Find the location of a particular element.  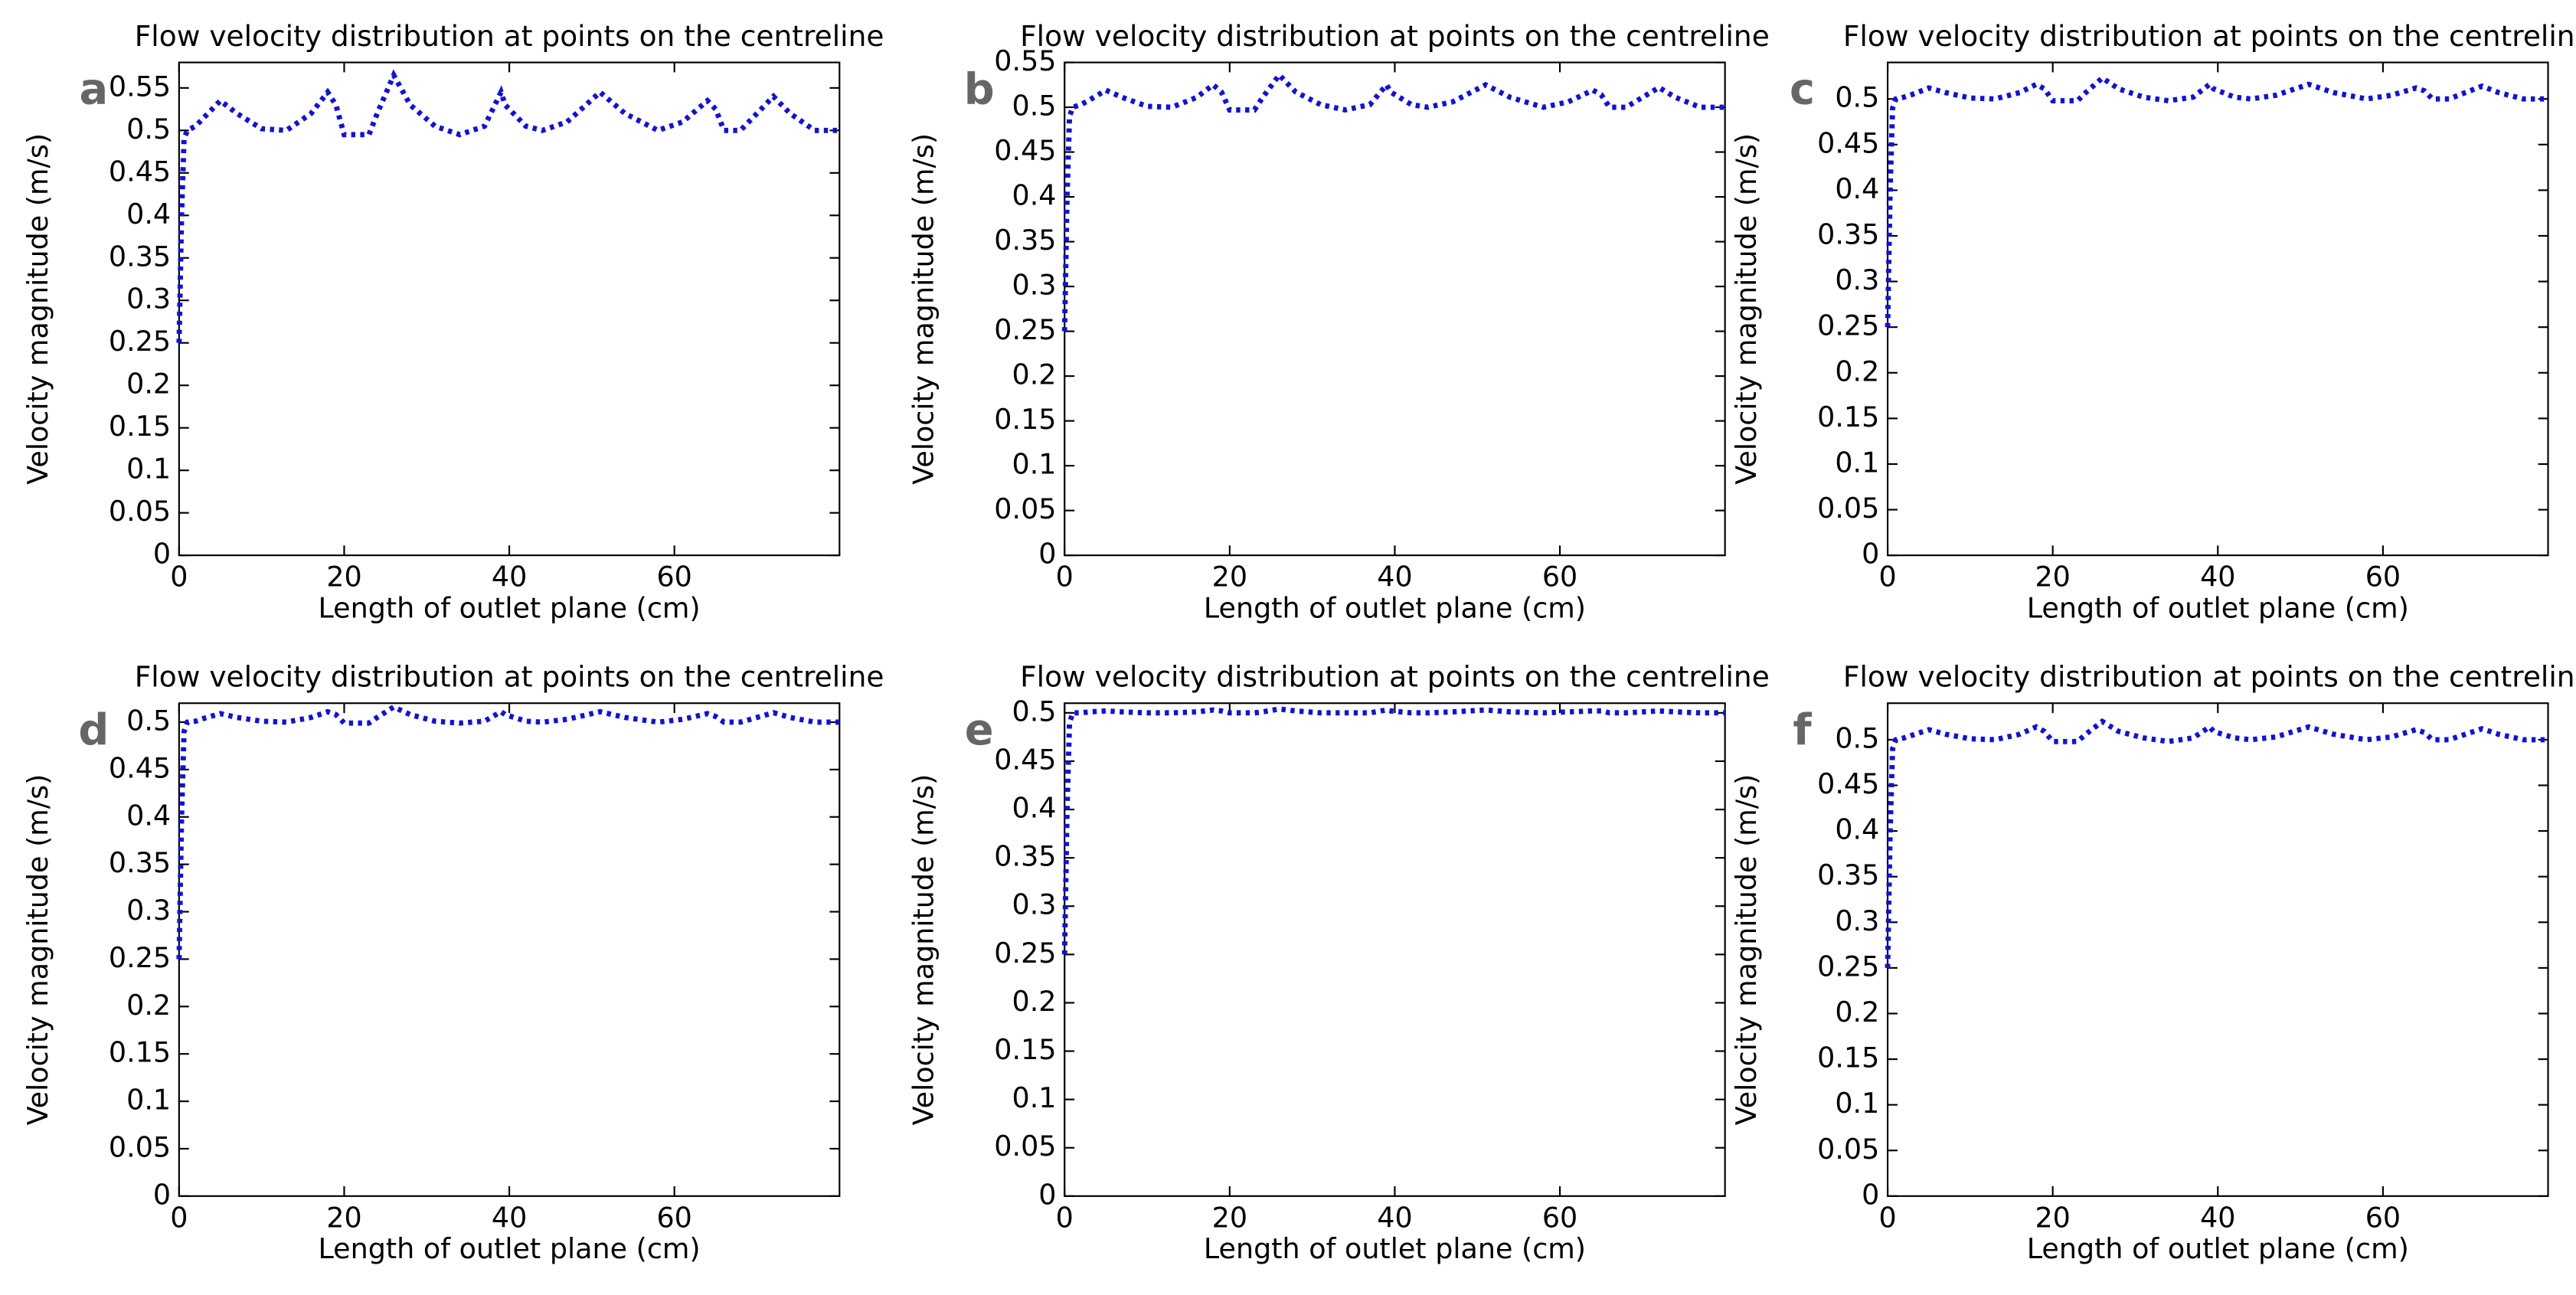

panel-label: b is located at coordinates (979, 89).